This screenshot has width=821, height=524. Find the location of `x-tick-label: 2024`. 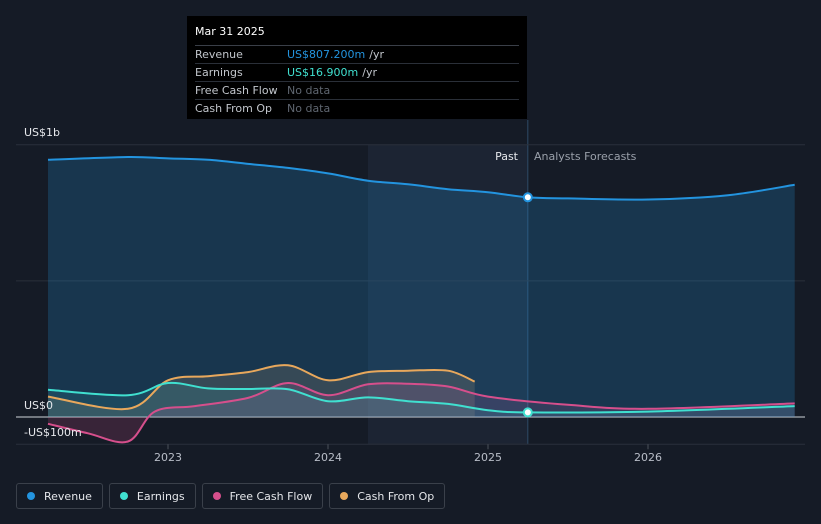

x-tick-label: 2024 is located at coordinates (328, 457).